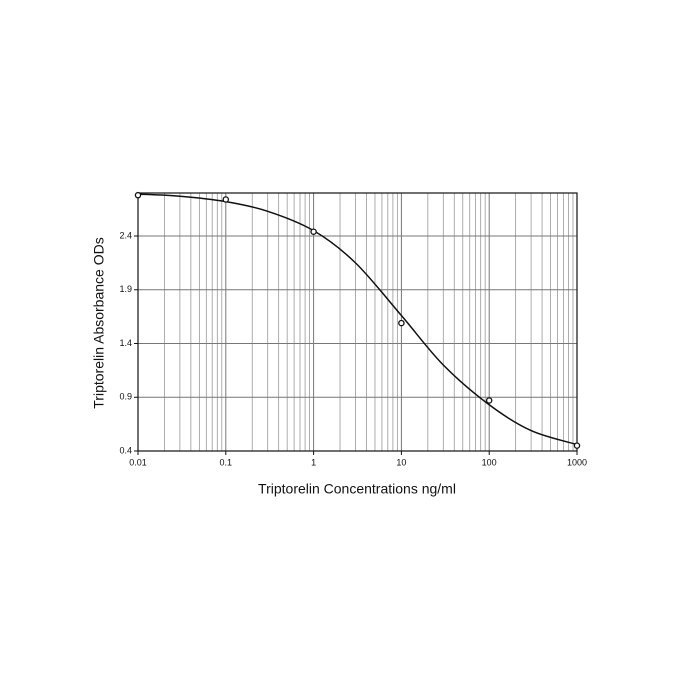  I want to click on x-tick-label: 1000, so click(577, 462).